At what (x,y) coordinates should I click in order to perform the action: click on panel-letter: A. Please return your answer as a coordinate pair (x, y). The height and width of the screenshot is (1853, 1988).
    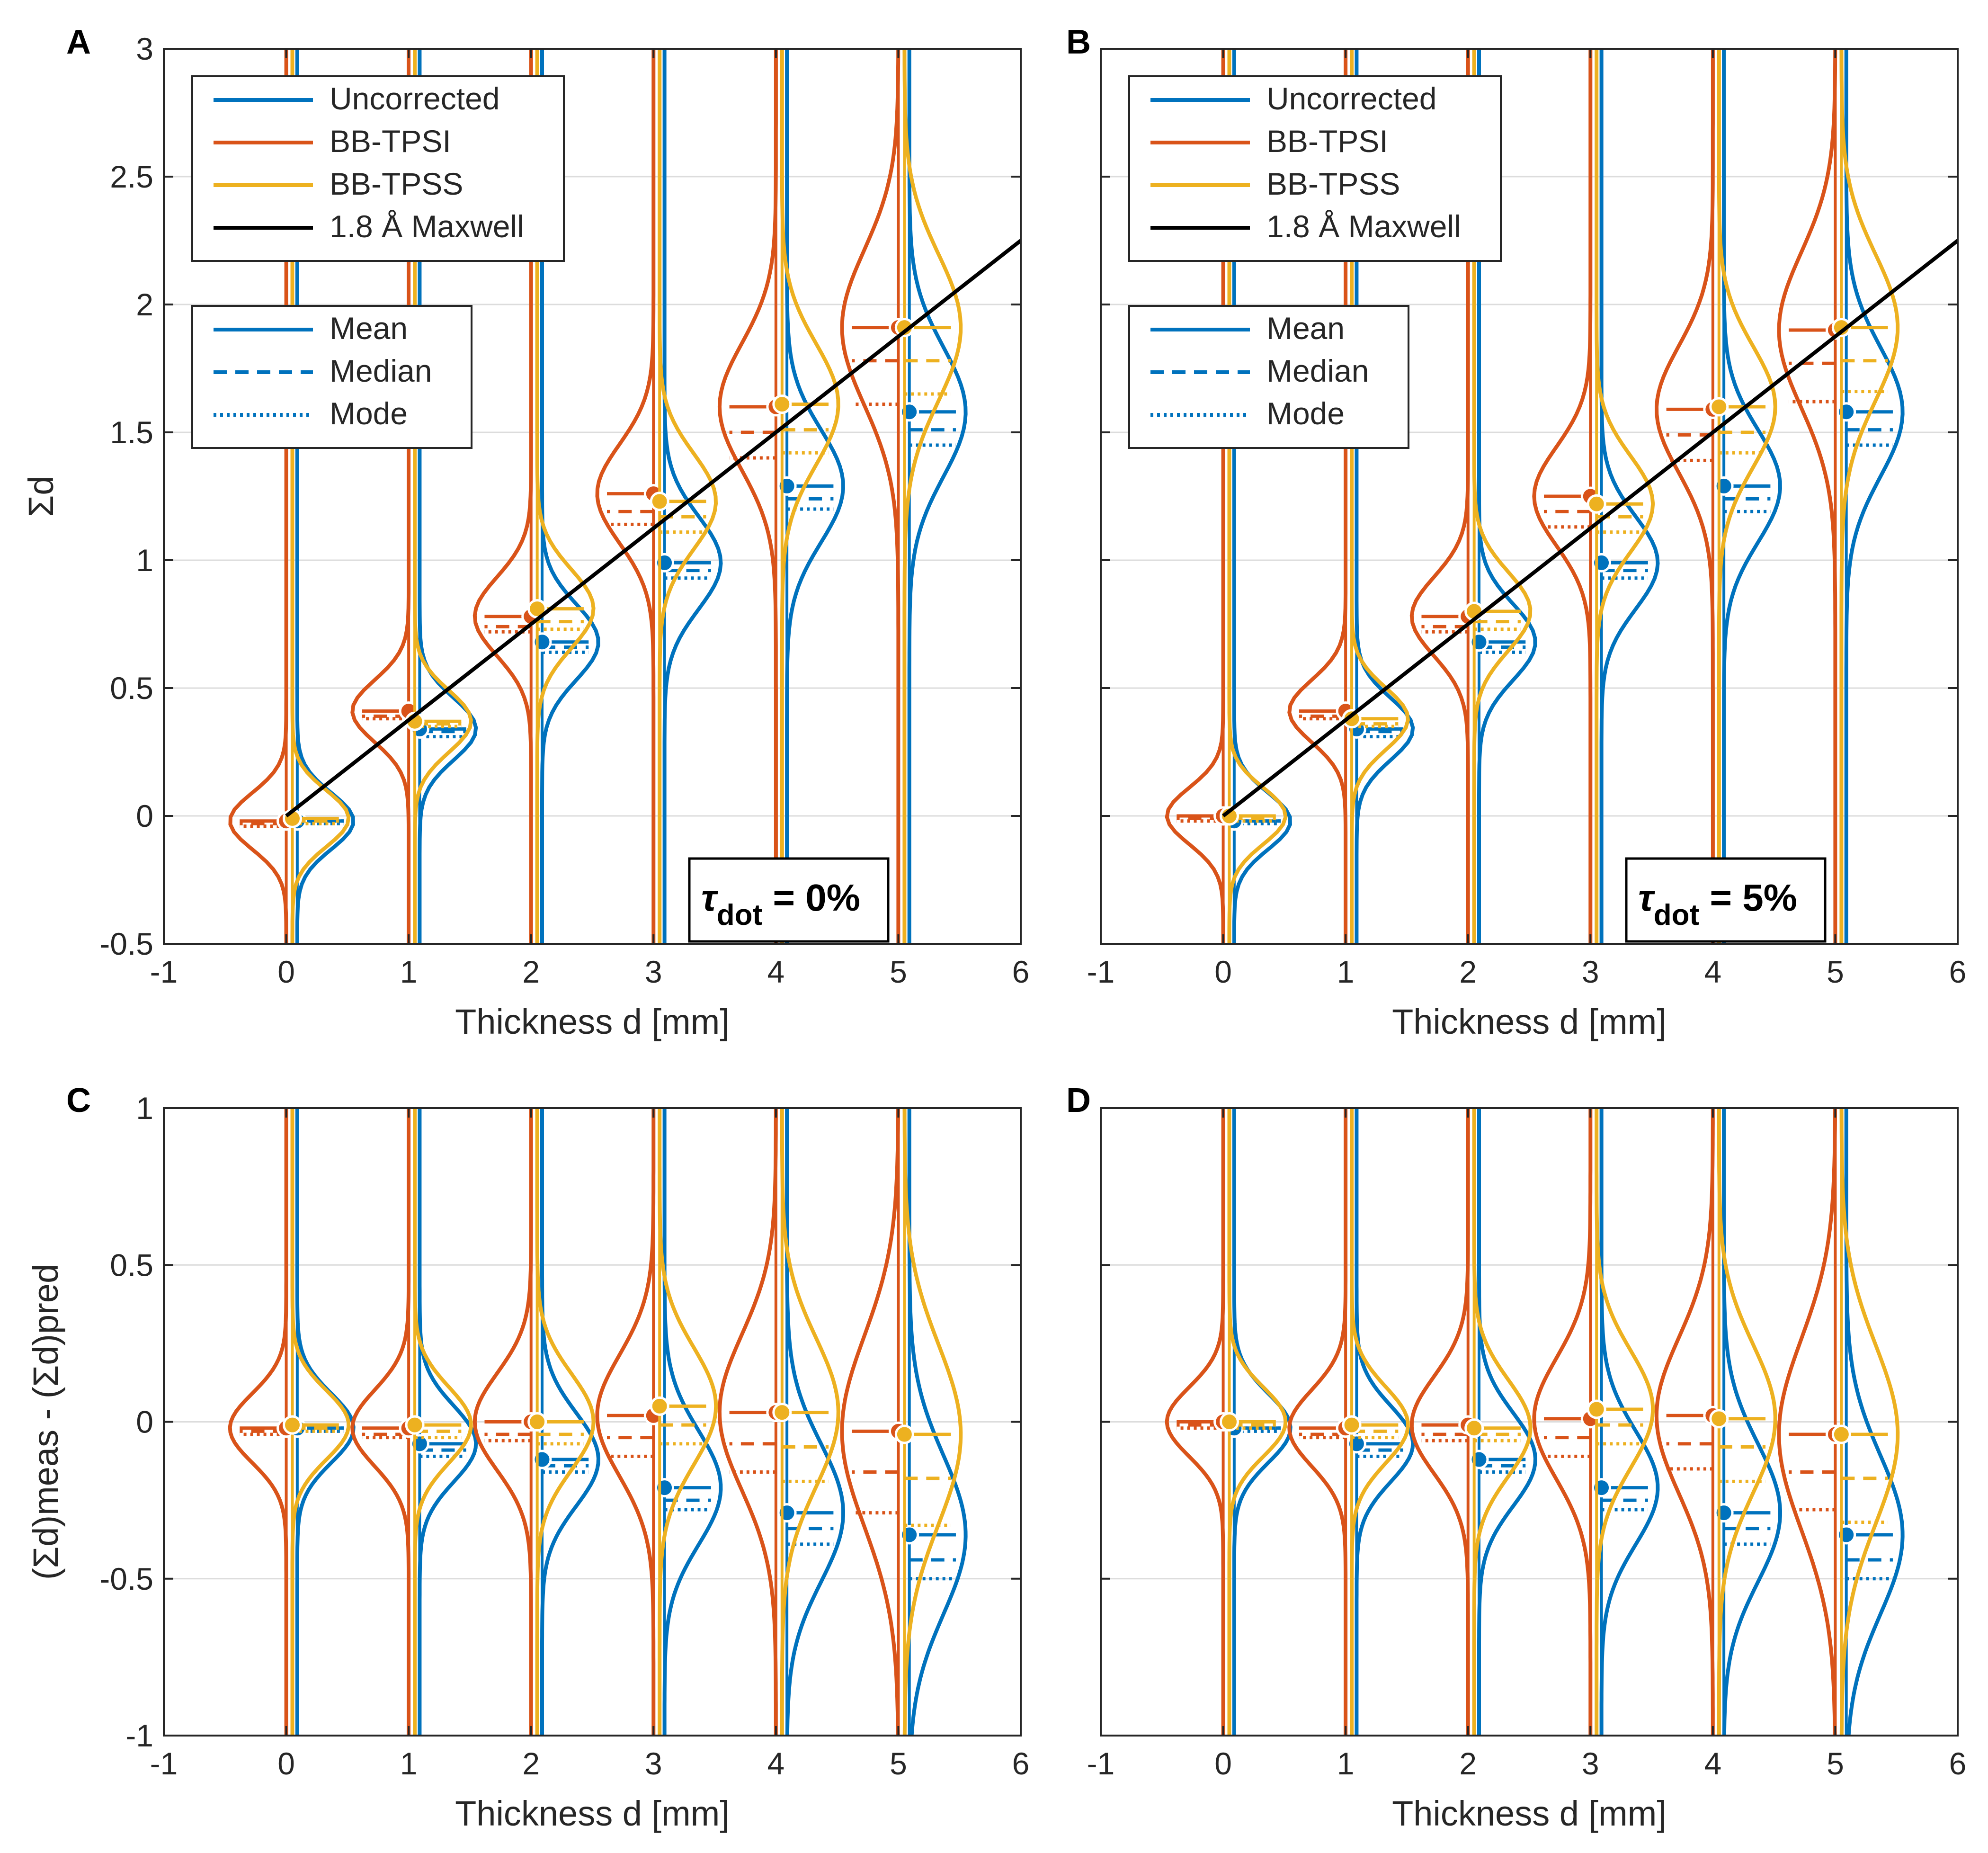
    Looking at the image, I should click on (79, 42).